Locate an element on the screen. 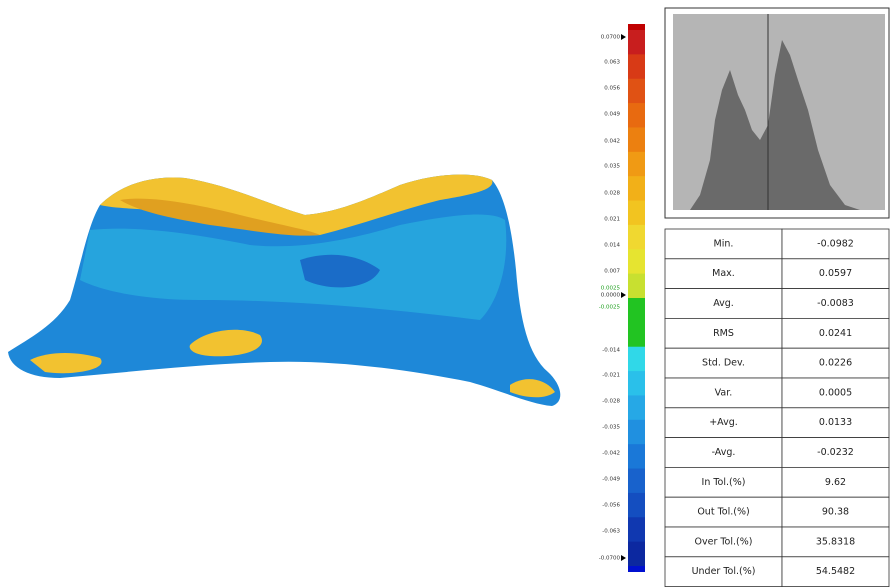  scale-label: -0.028 is located at coordinates (611, 402).